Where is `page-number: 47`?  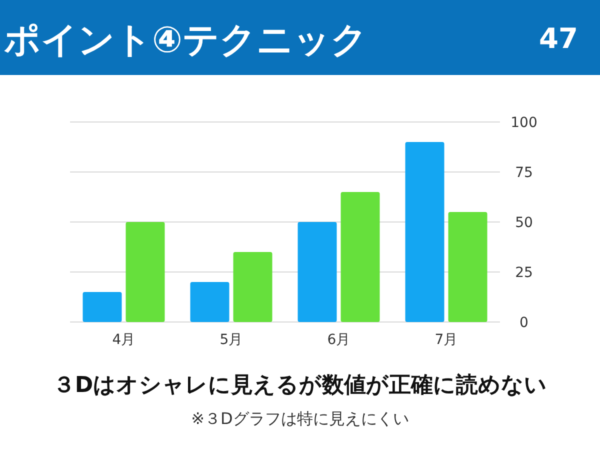 page-number: 47 is located at coordinates (558, 38).